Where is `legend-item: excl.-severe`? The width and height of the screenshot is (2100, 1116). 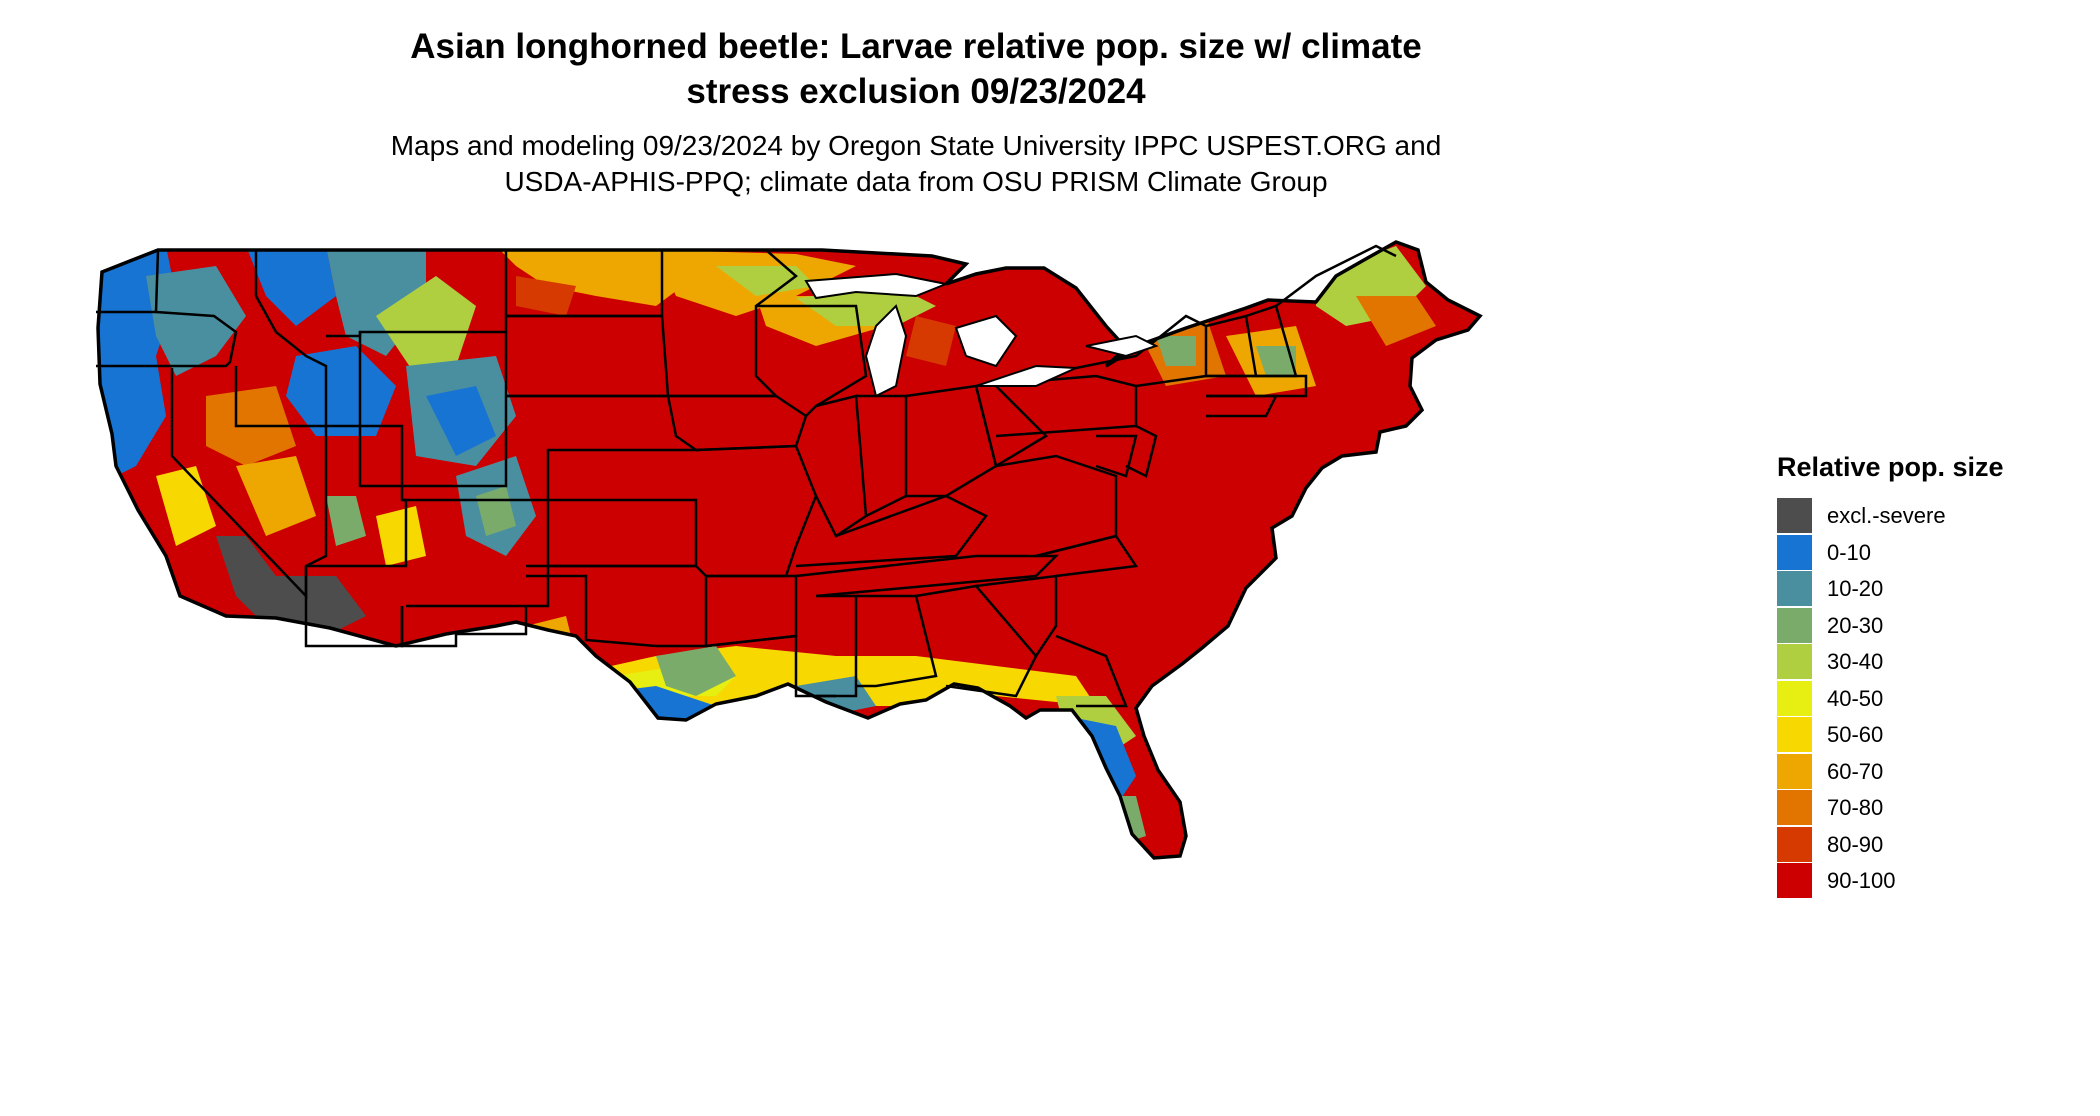
legend-item: excl.-severe is located at coordinates (1927, 516).